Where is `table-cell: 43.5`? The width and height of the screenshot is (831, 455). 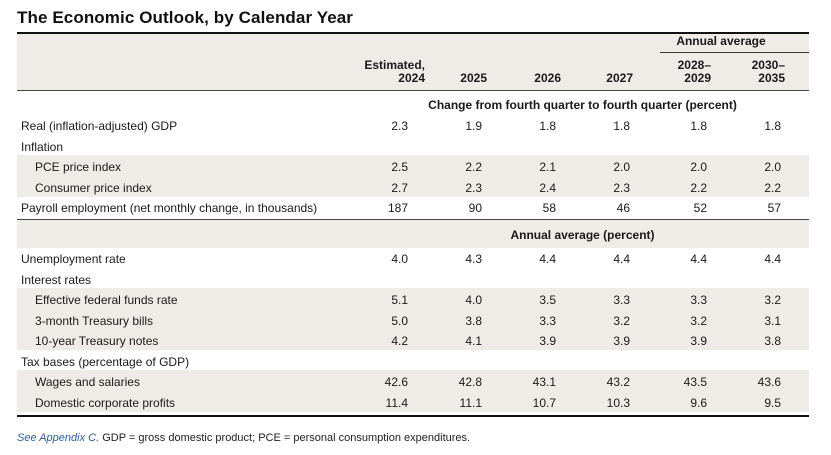
table-cell: 43.5 is located at coordinates (695, 382).